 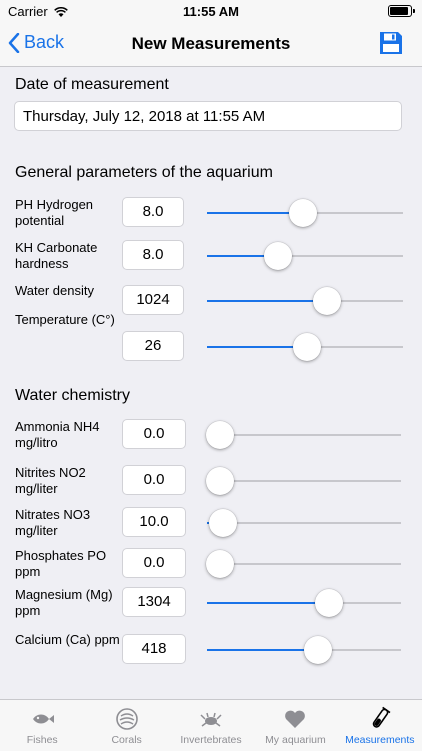 I want to click on parameter-label: PH Hydrogen potential, so click(x=54, y=212).